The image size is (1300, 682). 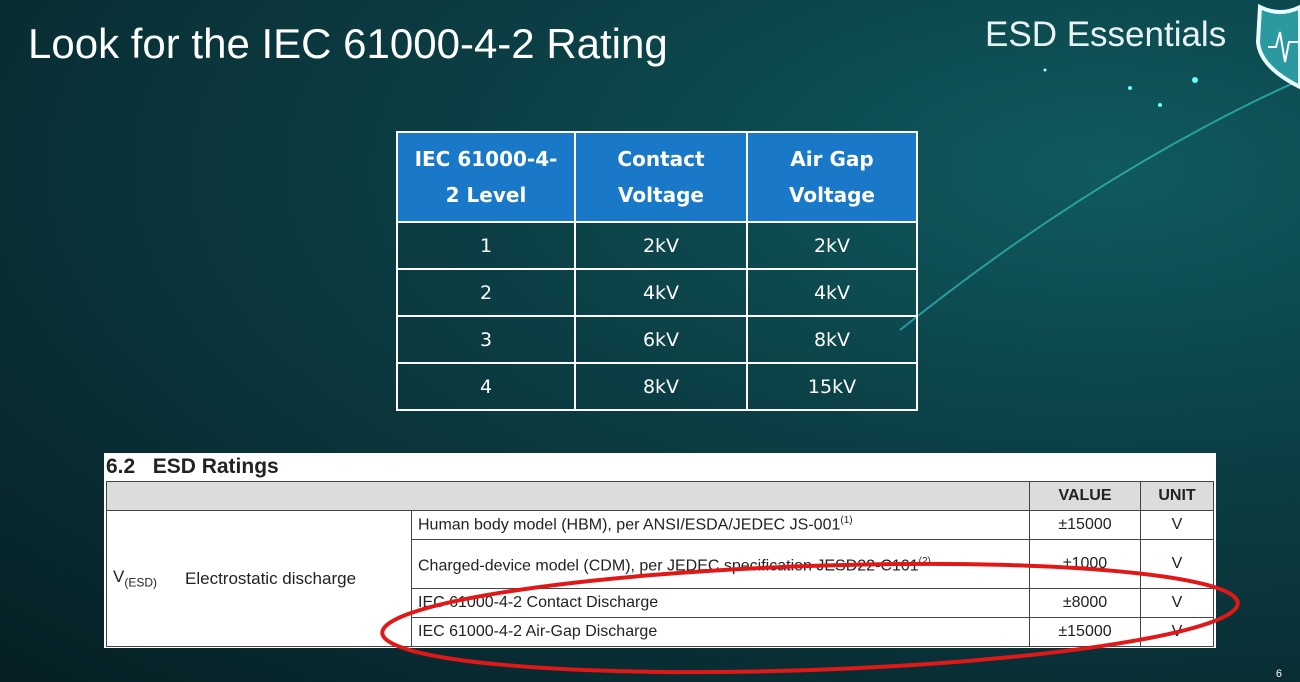 I want to click on datasheet-heading: 6.2 ESD Ratings, so click(x=192, y=466).